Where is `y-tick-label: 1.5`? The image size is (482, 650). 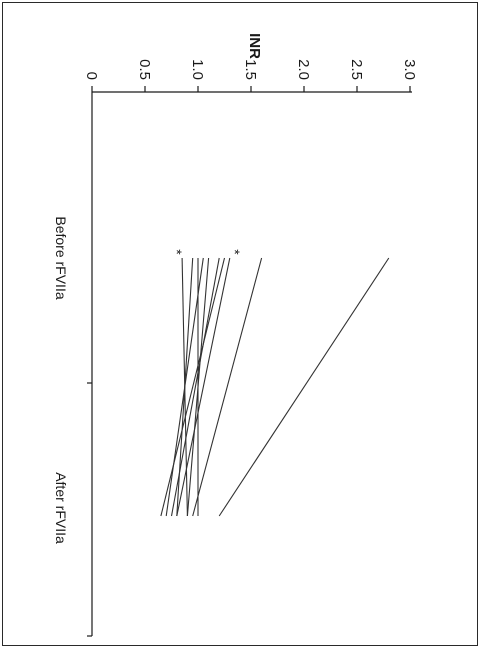 y-tick-label: 1.5 is located at coordinates (250, 69).